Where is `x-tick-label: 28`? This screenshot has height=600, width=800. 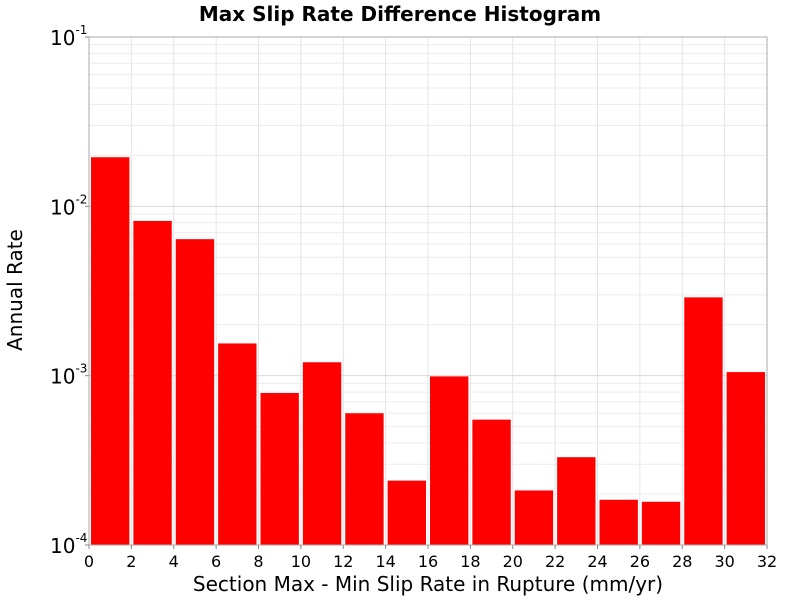 x-tick-label: 28 is located at coordinates (682, 561).